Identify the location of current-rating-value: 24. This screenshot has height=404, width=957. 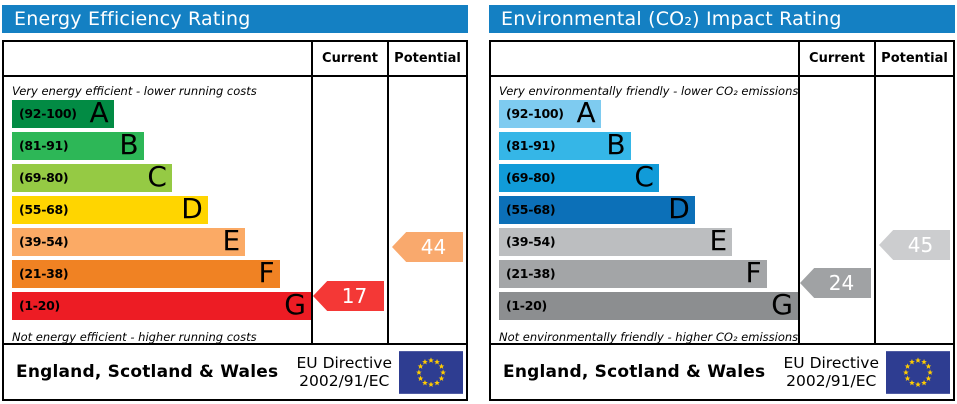
(841, 283).